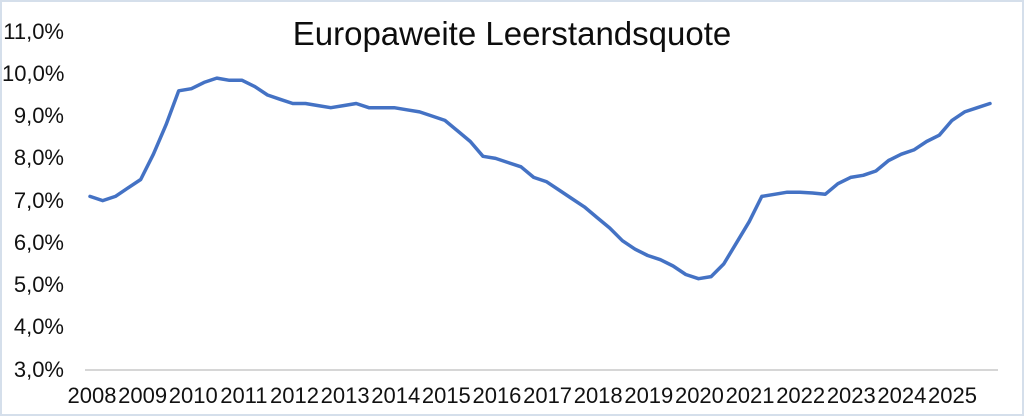 This screenshot has height=416, width=1024. Describe the element at coordinates (512, 33) in the screenshot. I see `chart-title: Europaweite Leerstandsquote` at that location.